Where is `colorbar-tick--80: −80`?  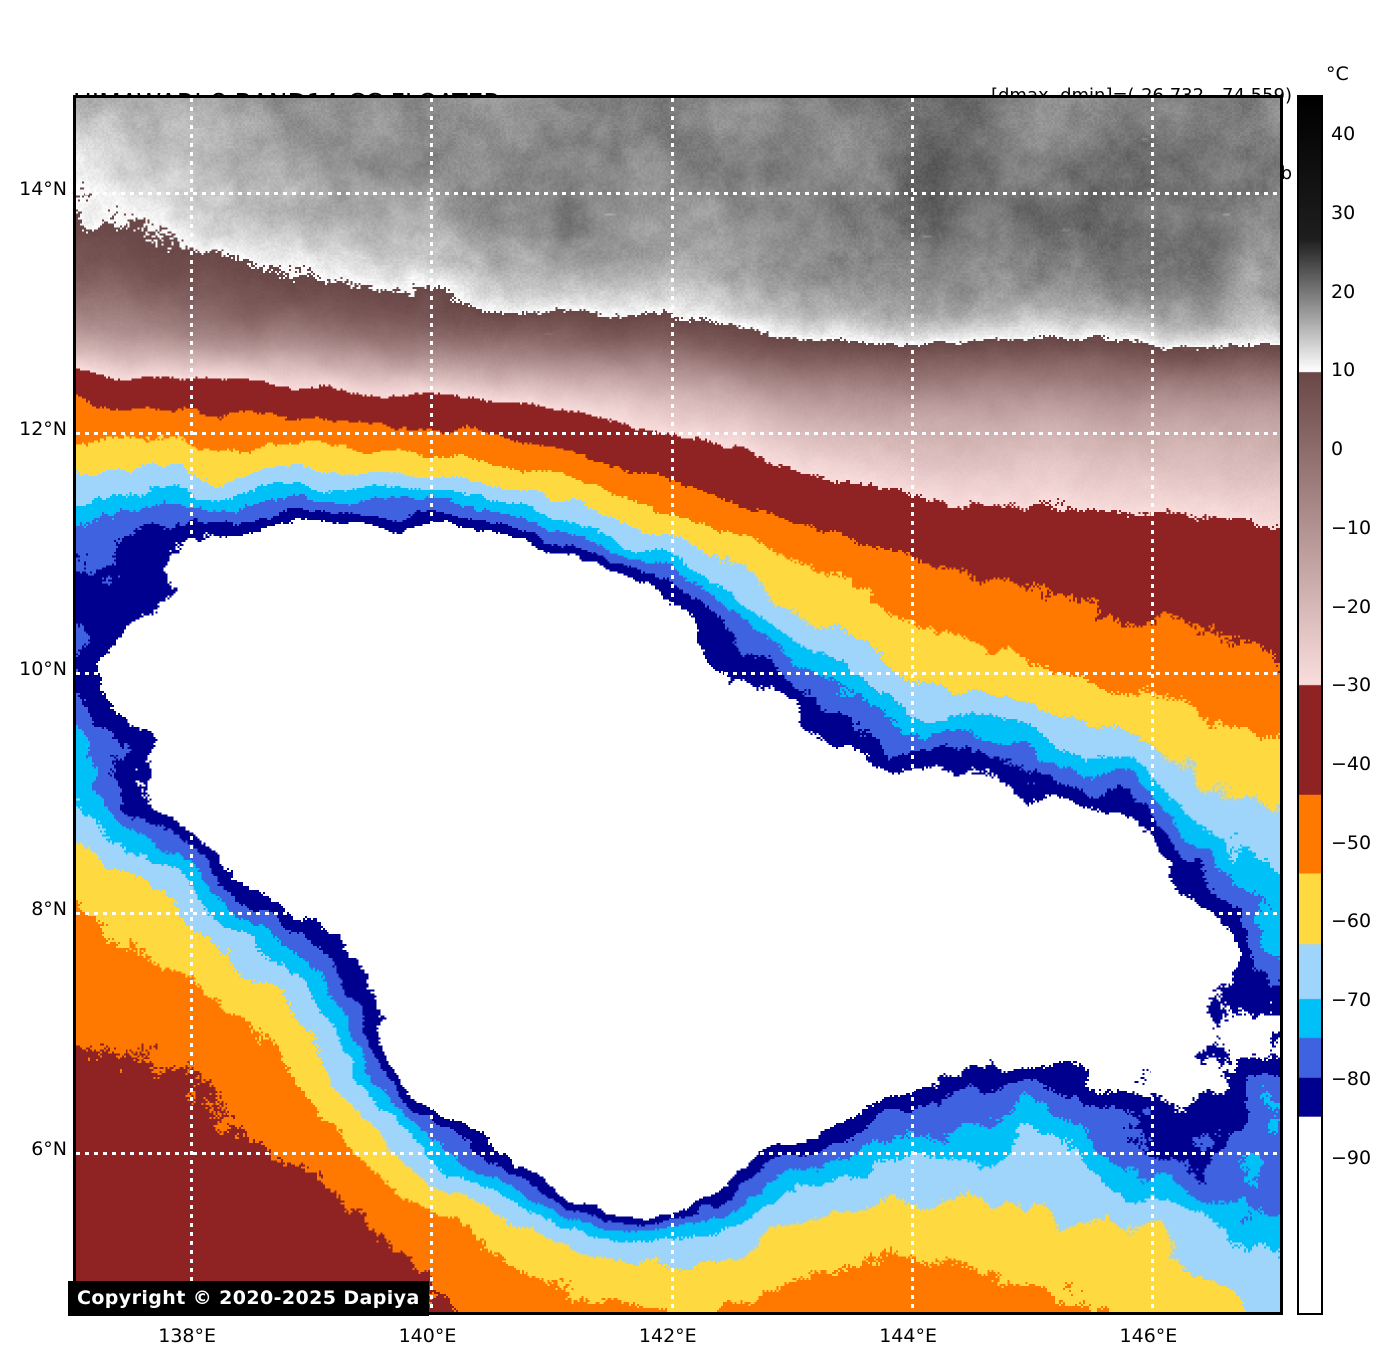
colorbar-tick--80: −80 is located at coordinates (1351, 1078).